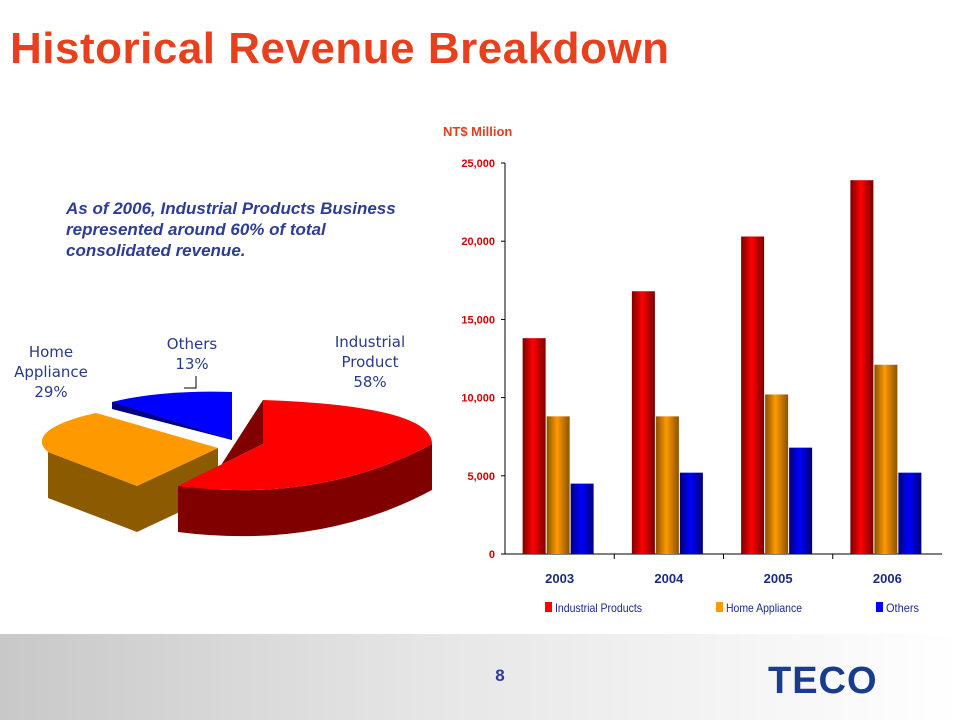 Image resolution: width=960 pixels, height=720 pixels. I want to click on pie-label-home-appliance-line2: Appliance, so click(51, 372).